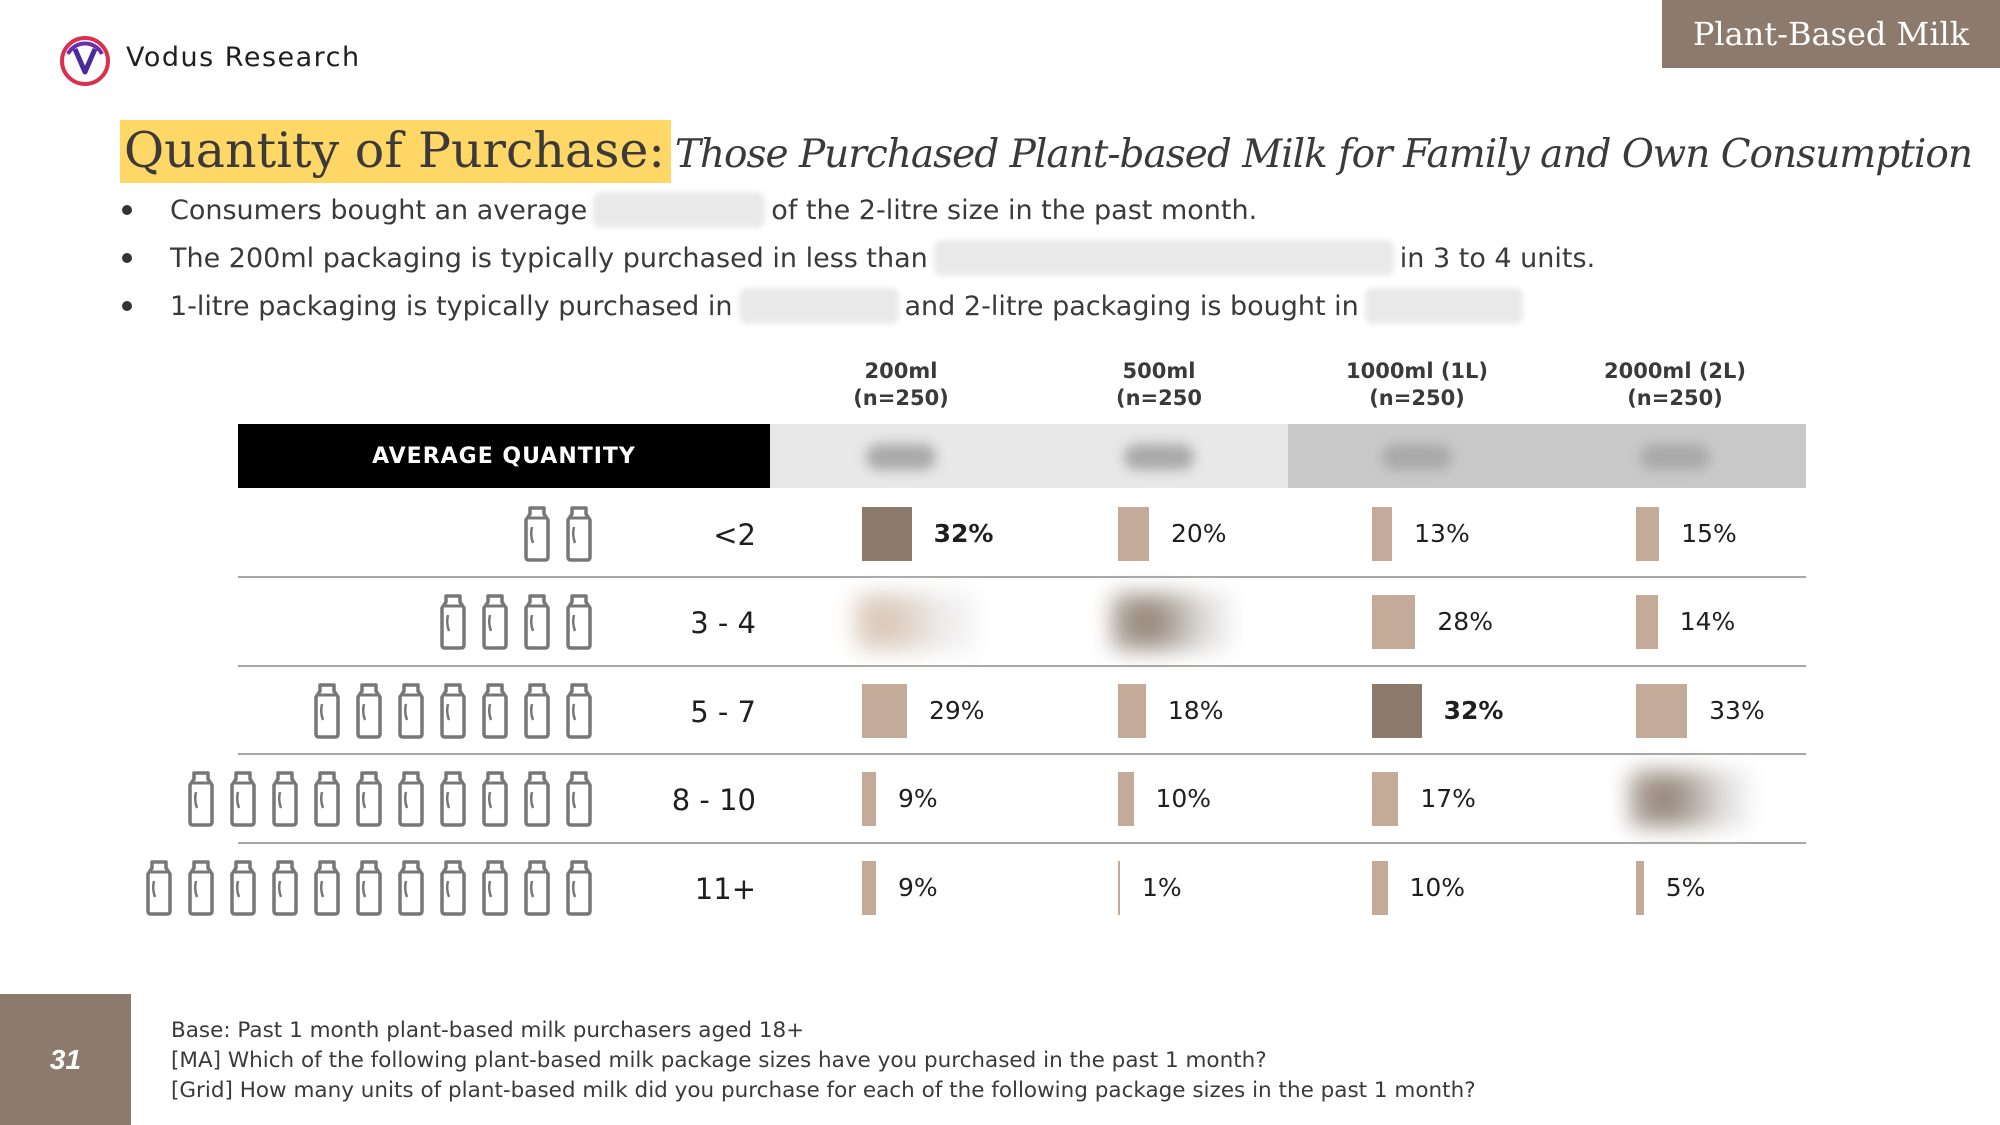 The height and width of the screenshot is (1125, 2000). What do you see at coordinates (1709, 533) in the screenshot?
I see `bar-label: 15%` at bounding box center [1709, 533].